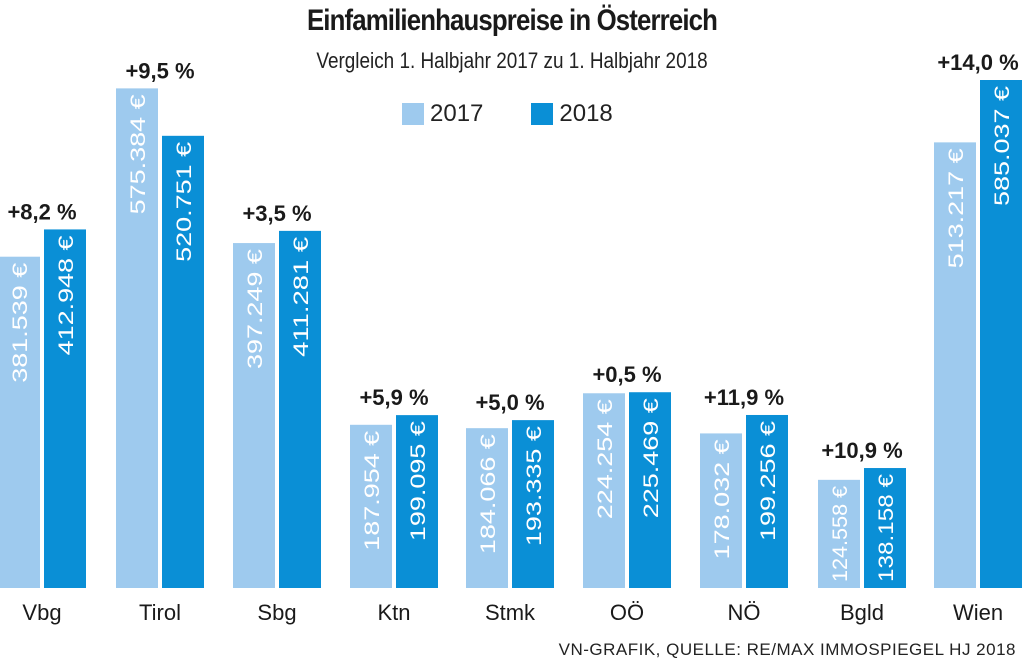 The width and height of the screenshot is (1024, 665). What do you see at coordinates (372, 490) in the screenshot?
I see `data-label-Ktn-2017: 187.954 €` at bounding box center [372, 490].